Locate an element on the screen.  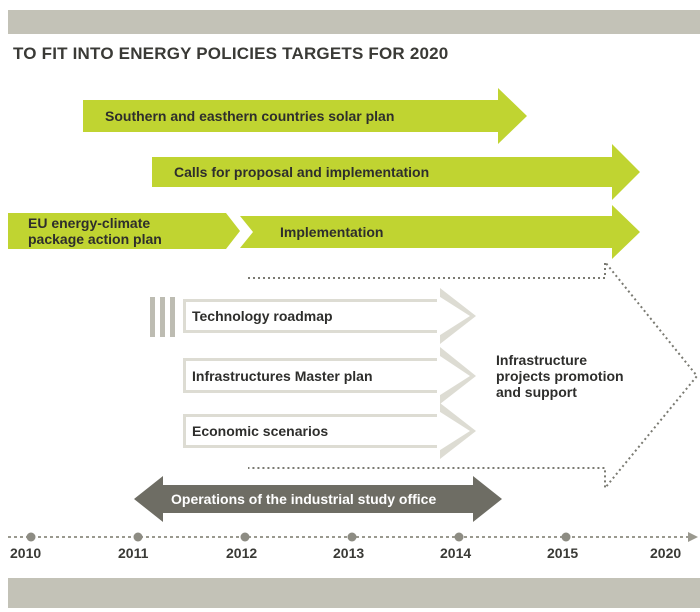
eu-action-plan-arrow is located at coordinates (124, 231).